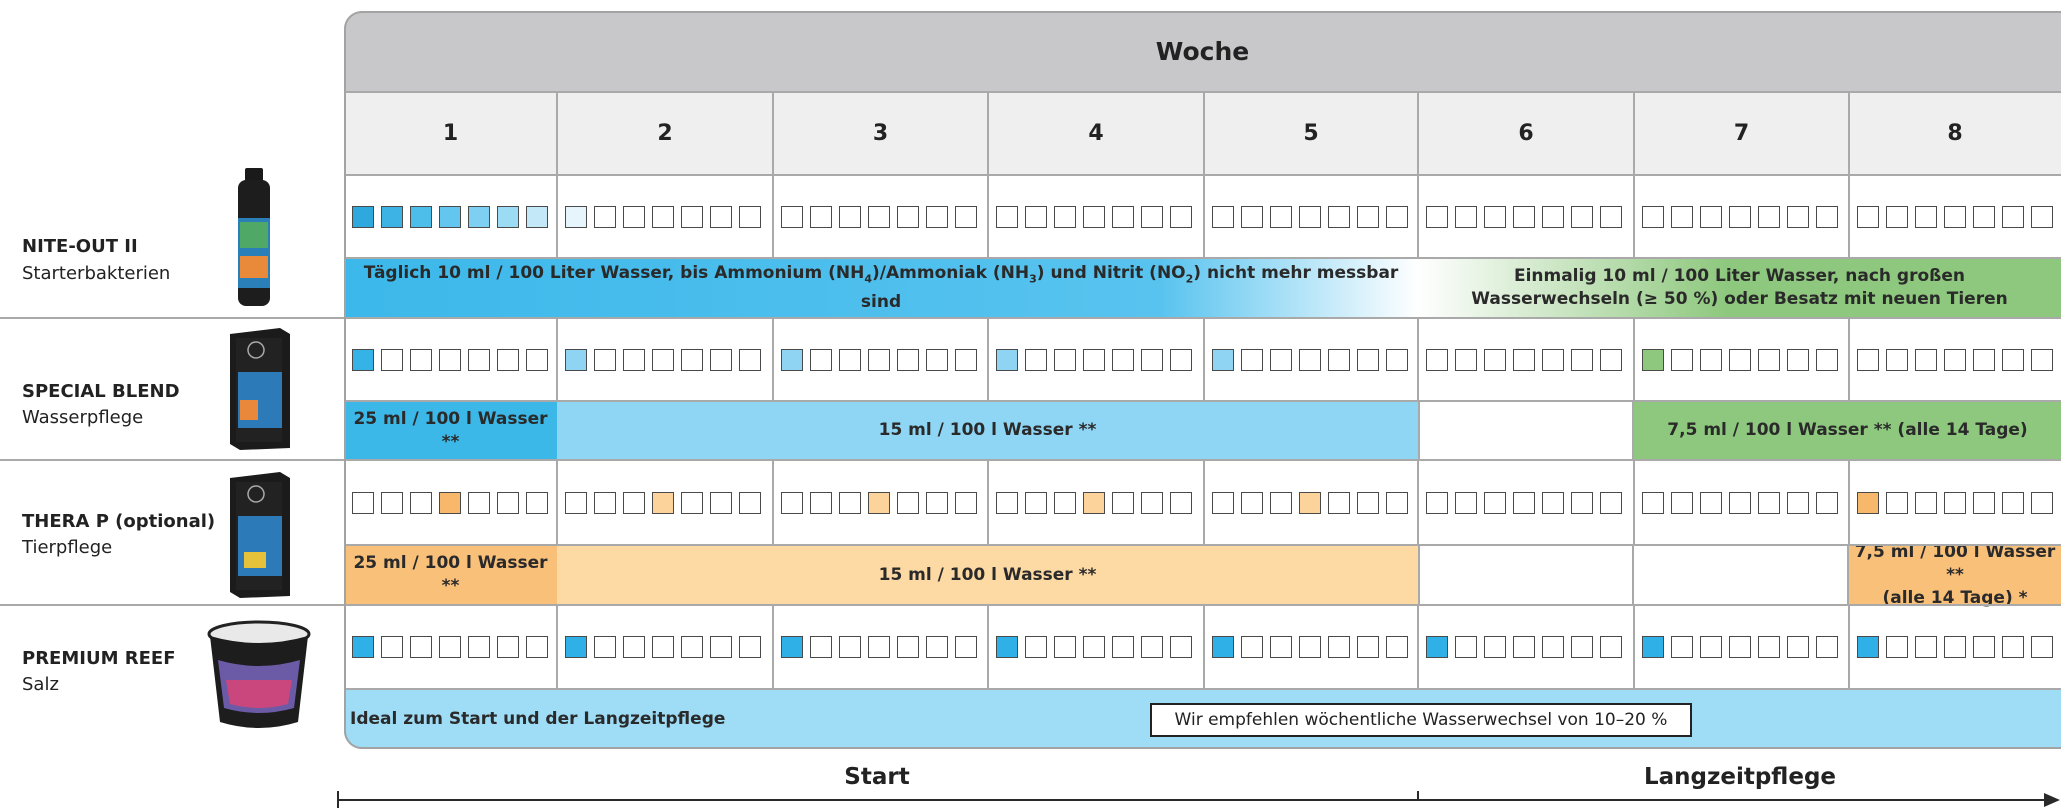 This screenshot has height=809, width=2061. Describe the element at coordinates (1740, 777) in the screenshot. I see `phase-label: Langzeitpflege` at that location.